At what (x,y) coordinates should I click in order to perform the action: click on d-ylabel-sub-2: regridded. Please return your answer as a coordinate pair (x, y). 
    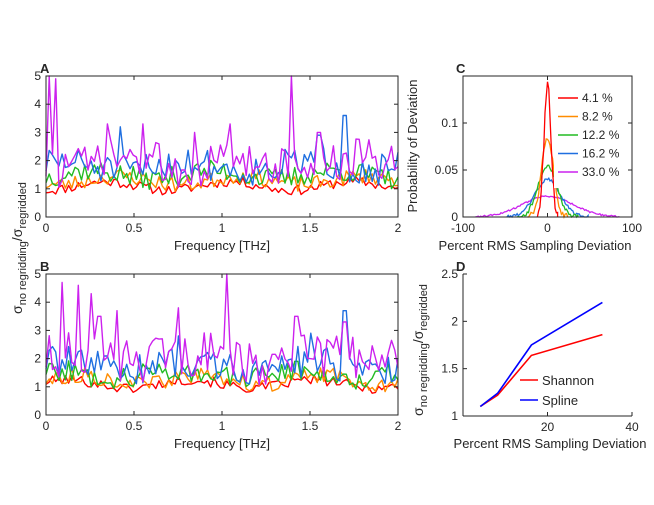
    Looking at the image, I should click on (424, 307).